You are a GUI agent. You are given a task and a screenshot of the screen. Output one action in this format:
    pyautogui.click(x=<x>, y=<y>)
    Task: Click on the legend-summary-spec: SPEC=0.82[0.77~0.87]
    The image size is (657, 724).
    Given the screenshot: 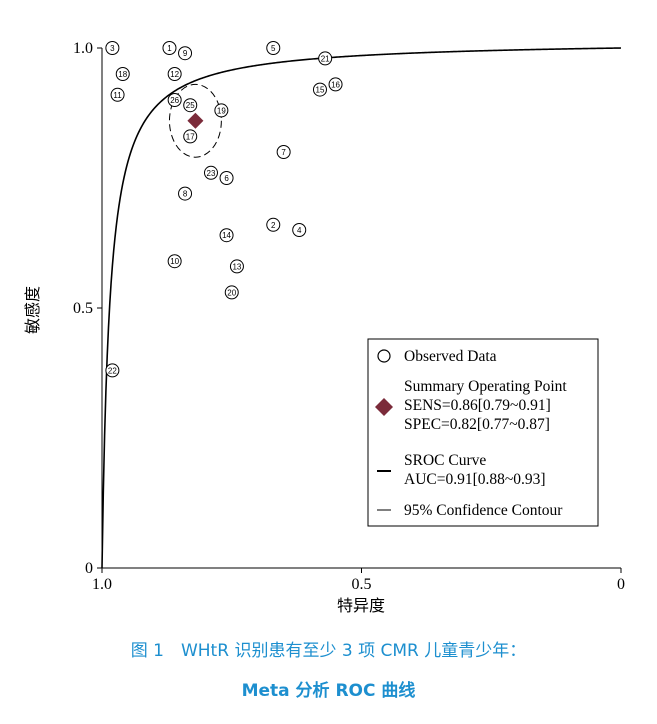 What is the action you would take?
    pyautogui.click(x=477, y=424)
    